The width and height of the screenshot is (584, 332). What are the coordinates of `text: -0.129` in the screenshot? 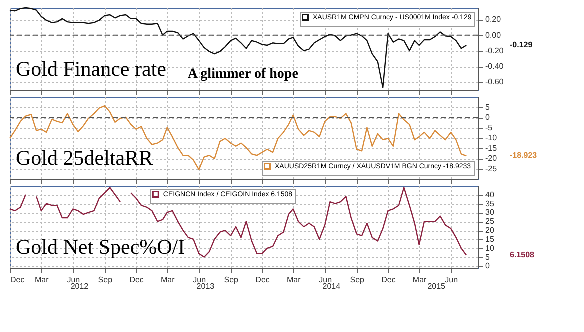 It's located at (522, 45).